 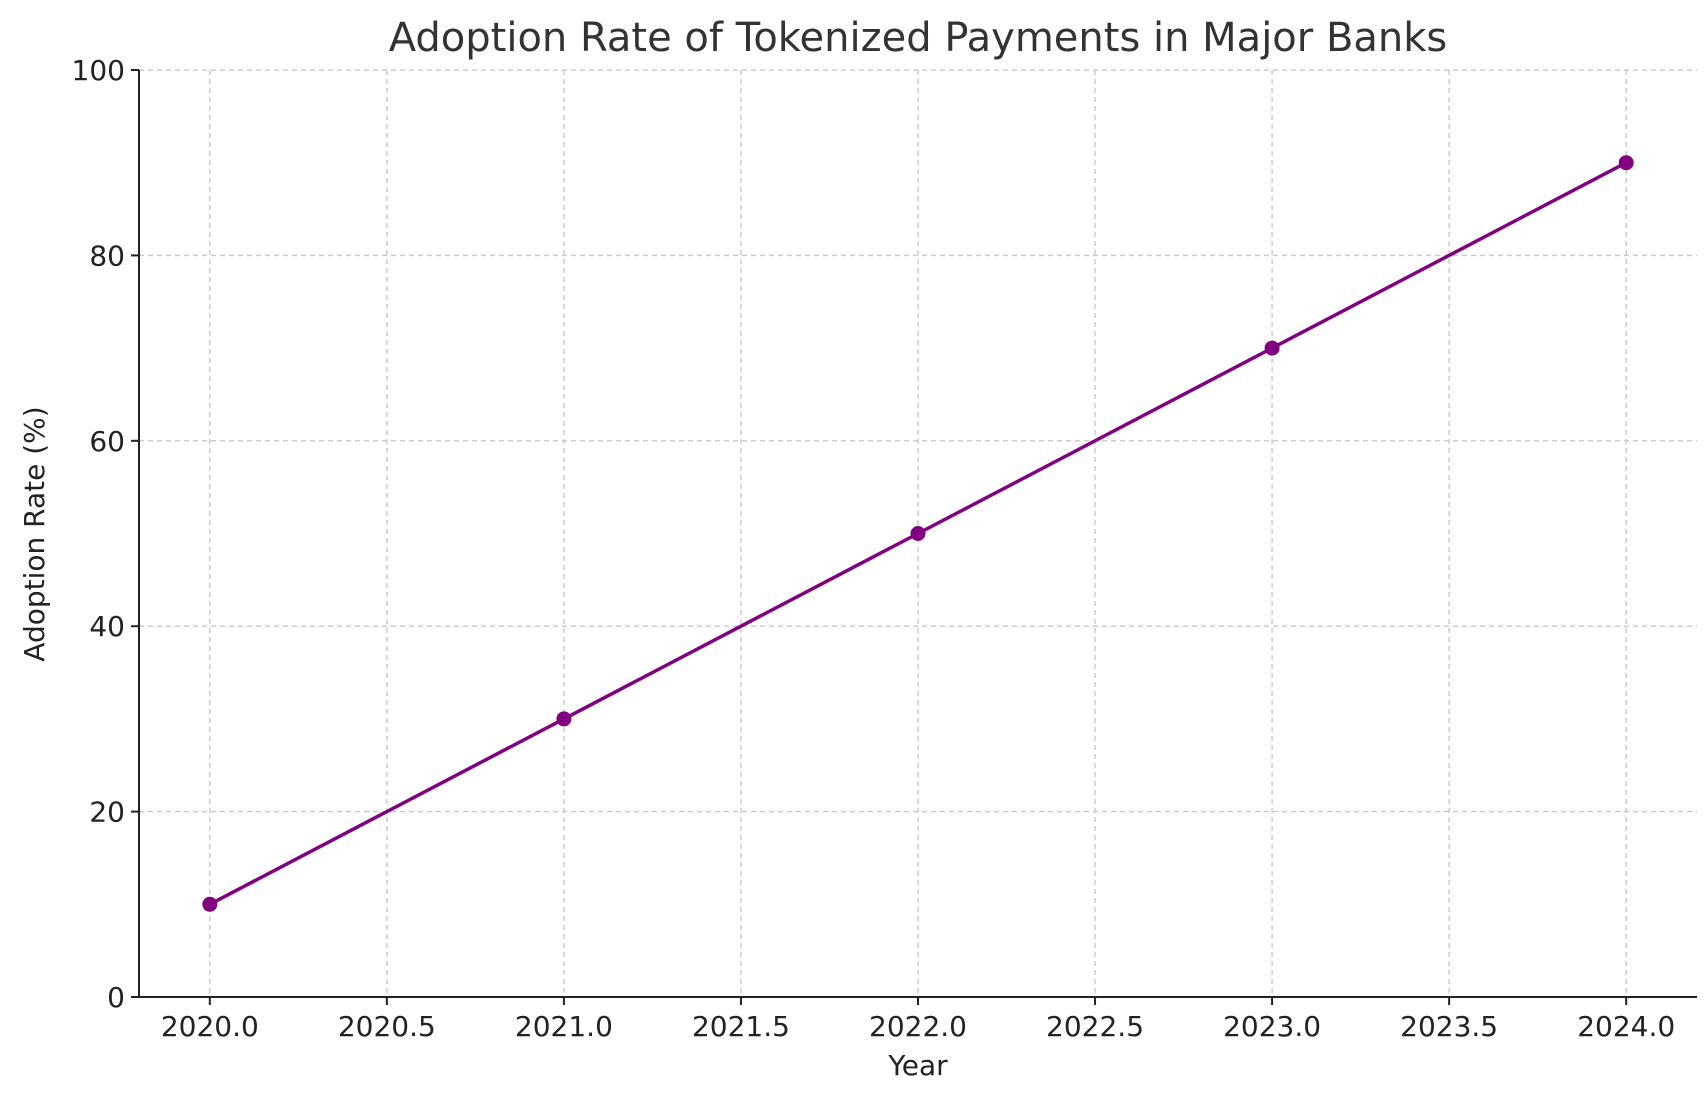 I want to click on x-axis-label: Year, so click(x=917, y=1065).